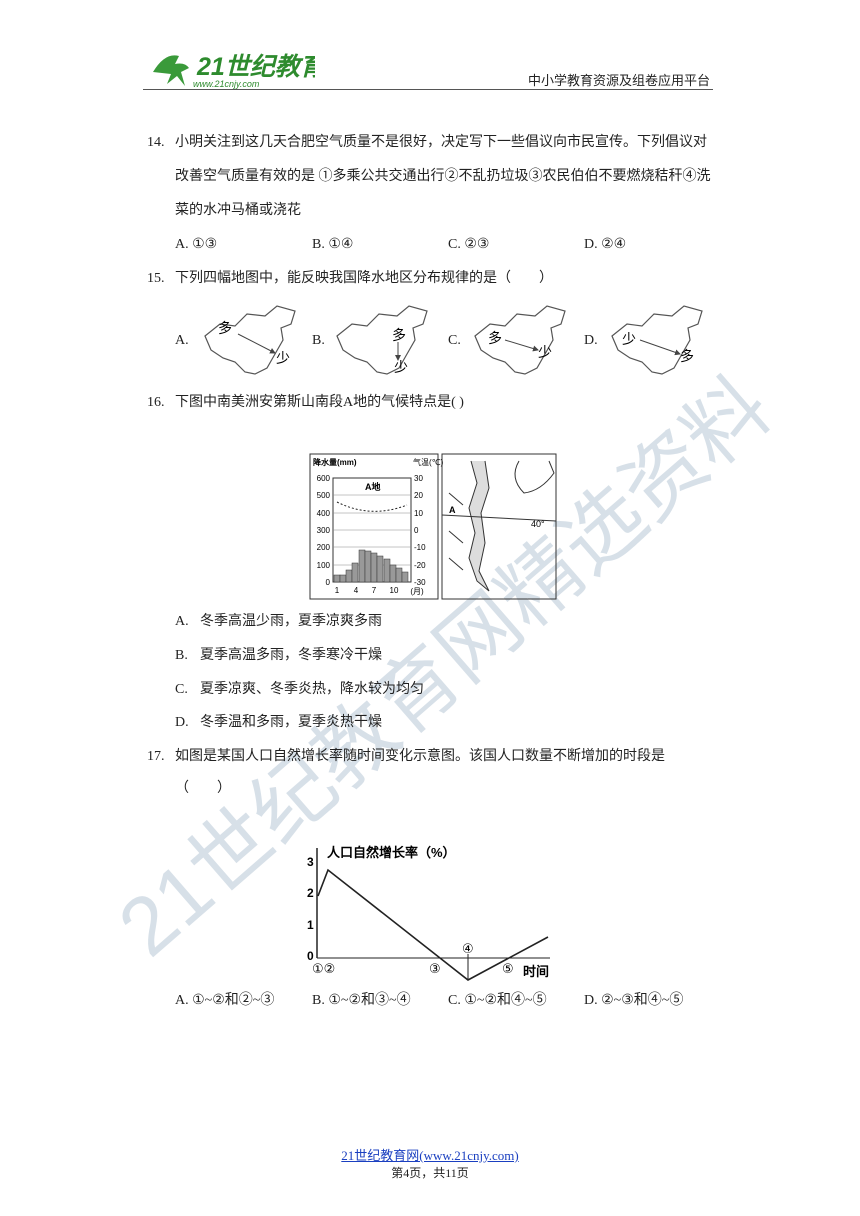 This screenshot has width=860, height=1216. What do you see at coordinates (534, 477) in the screenshot?
I see `coast` at bounding box center [534, 477].